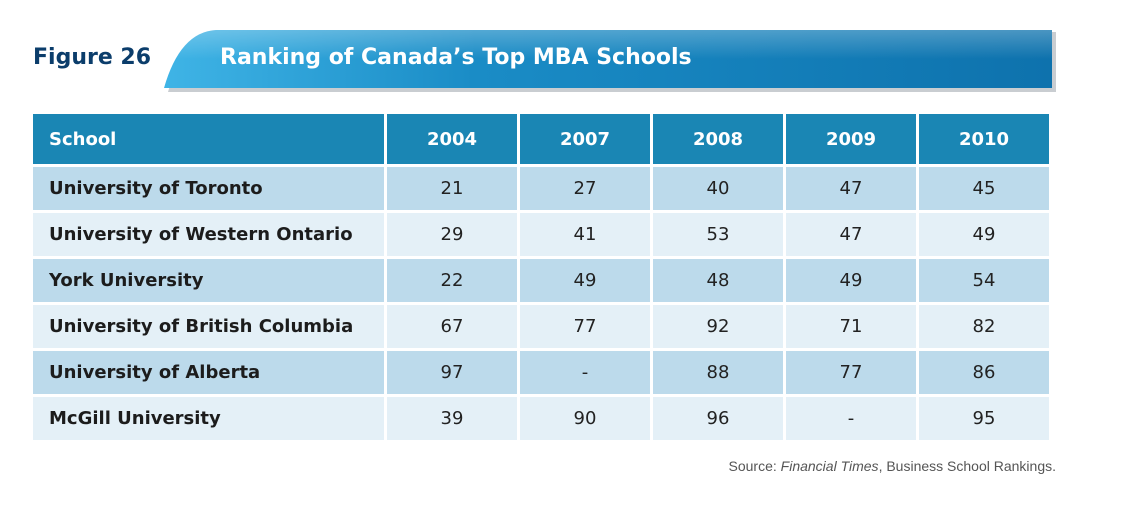 The height and width of the screenshot is (507, 1127). I want to click on school-name-cell: University of British Columbia, so click(208, 326).